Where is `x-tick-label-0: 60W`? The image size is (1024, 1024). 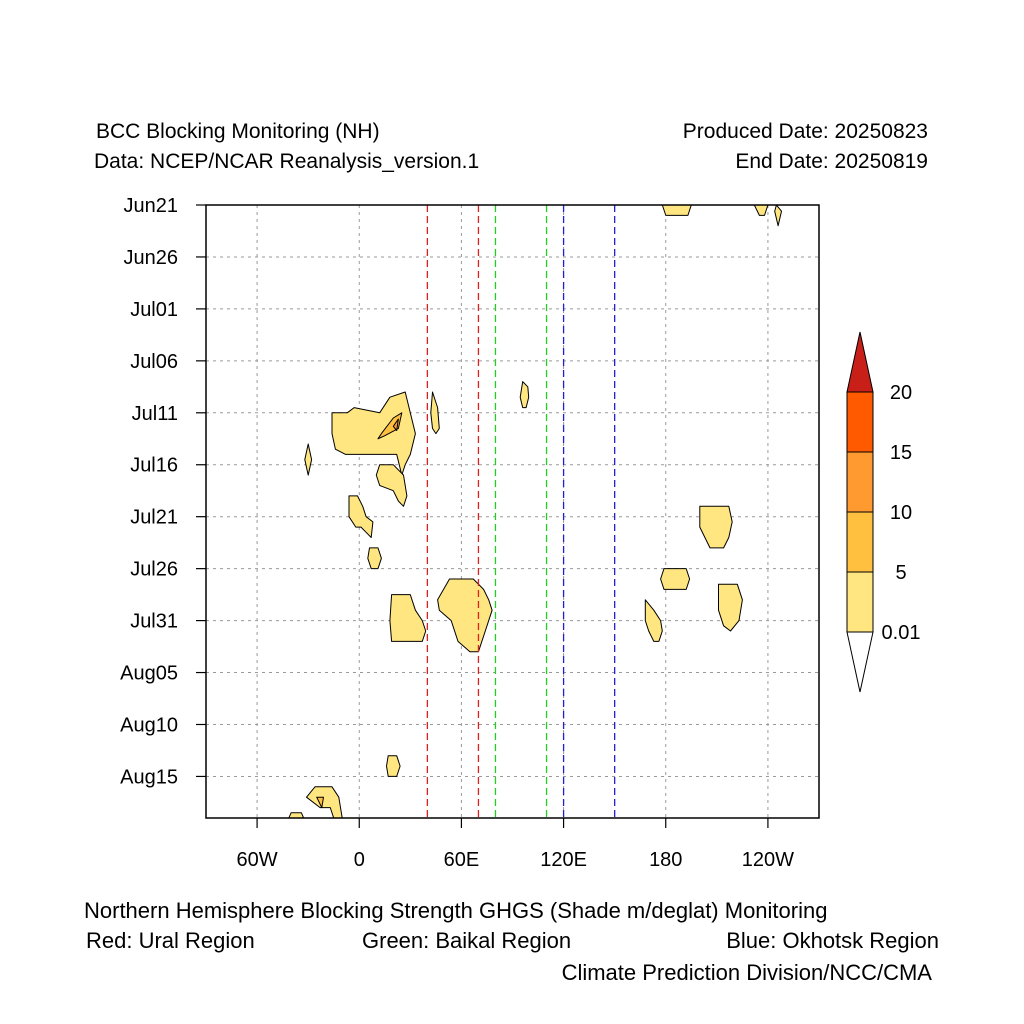
x-tick-label-0: 60W is located at coordinates (257, 860).